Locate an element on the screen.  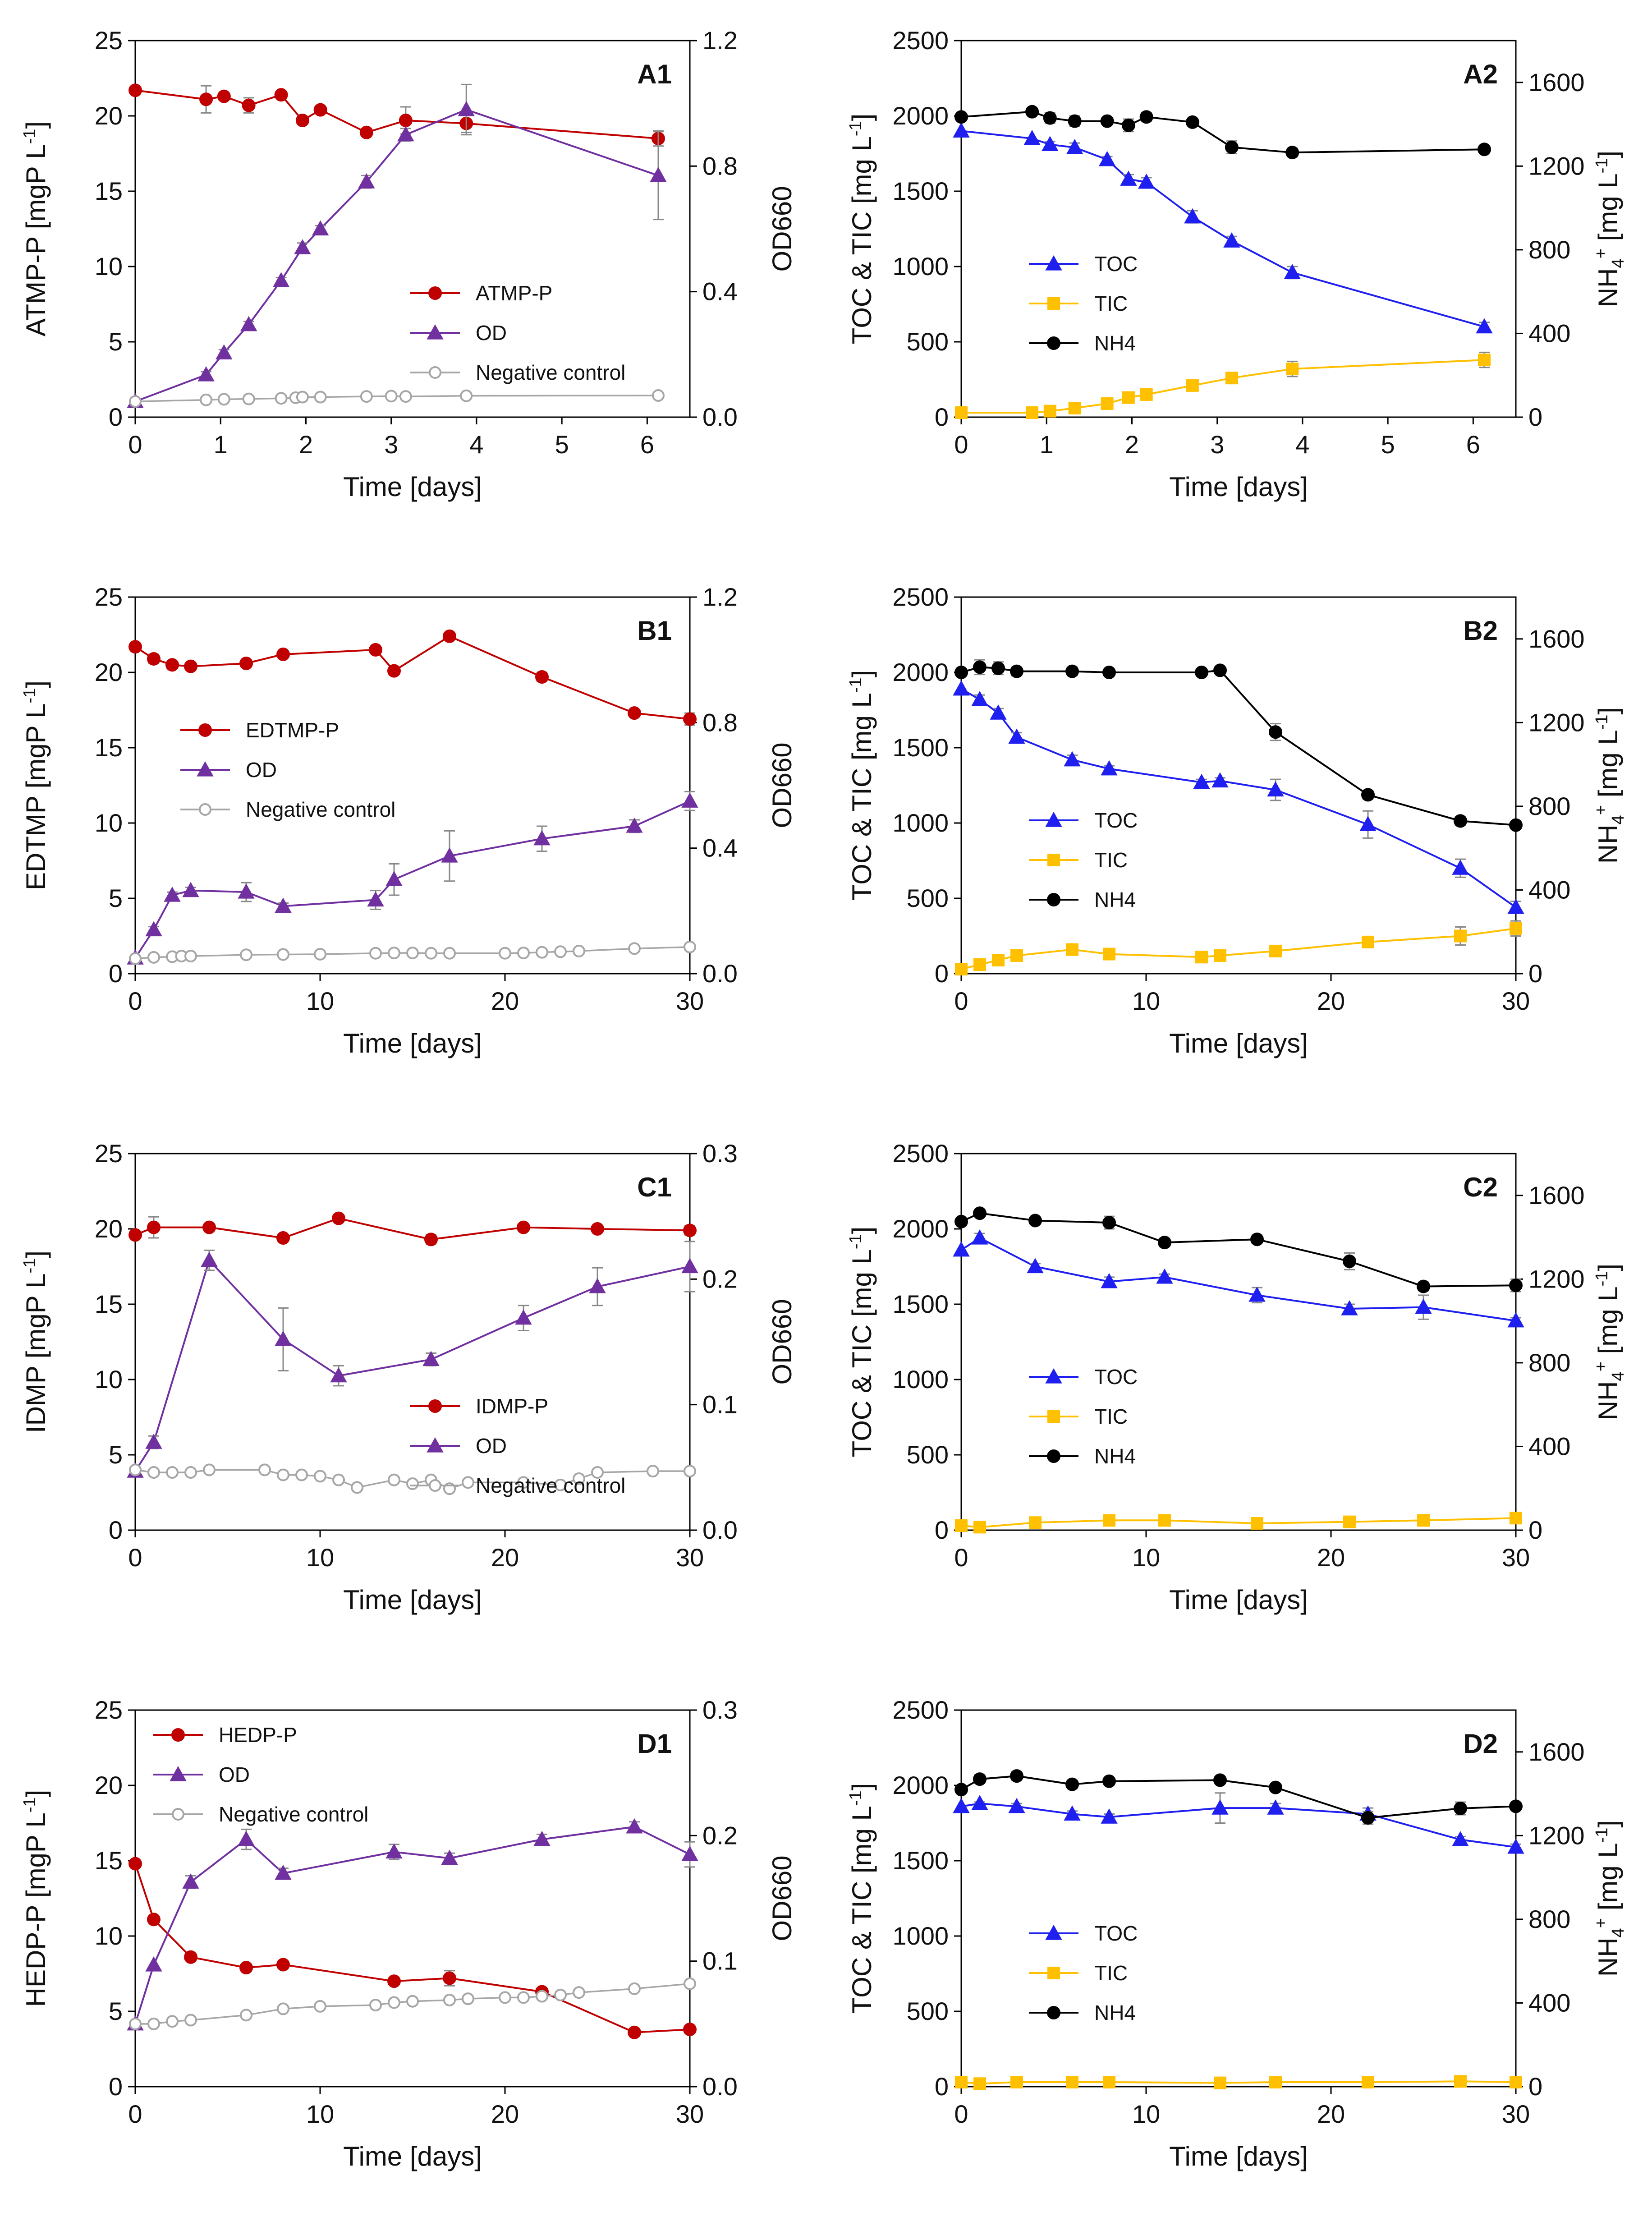
legend: IDMP-P OD Negative control is located at coordinates (517, 1445).